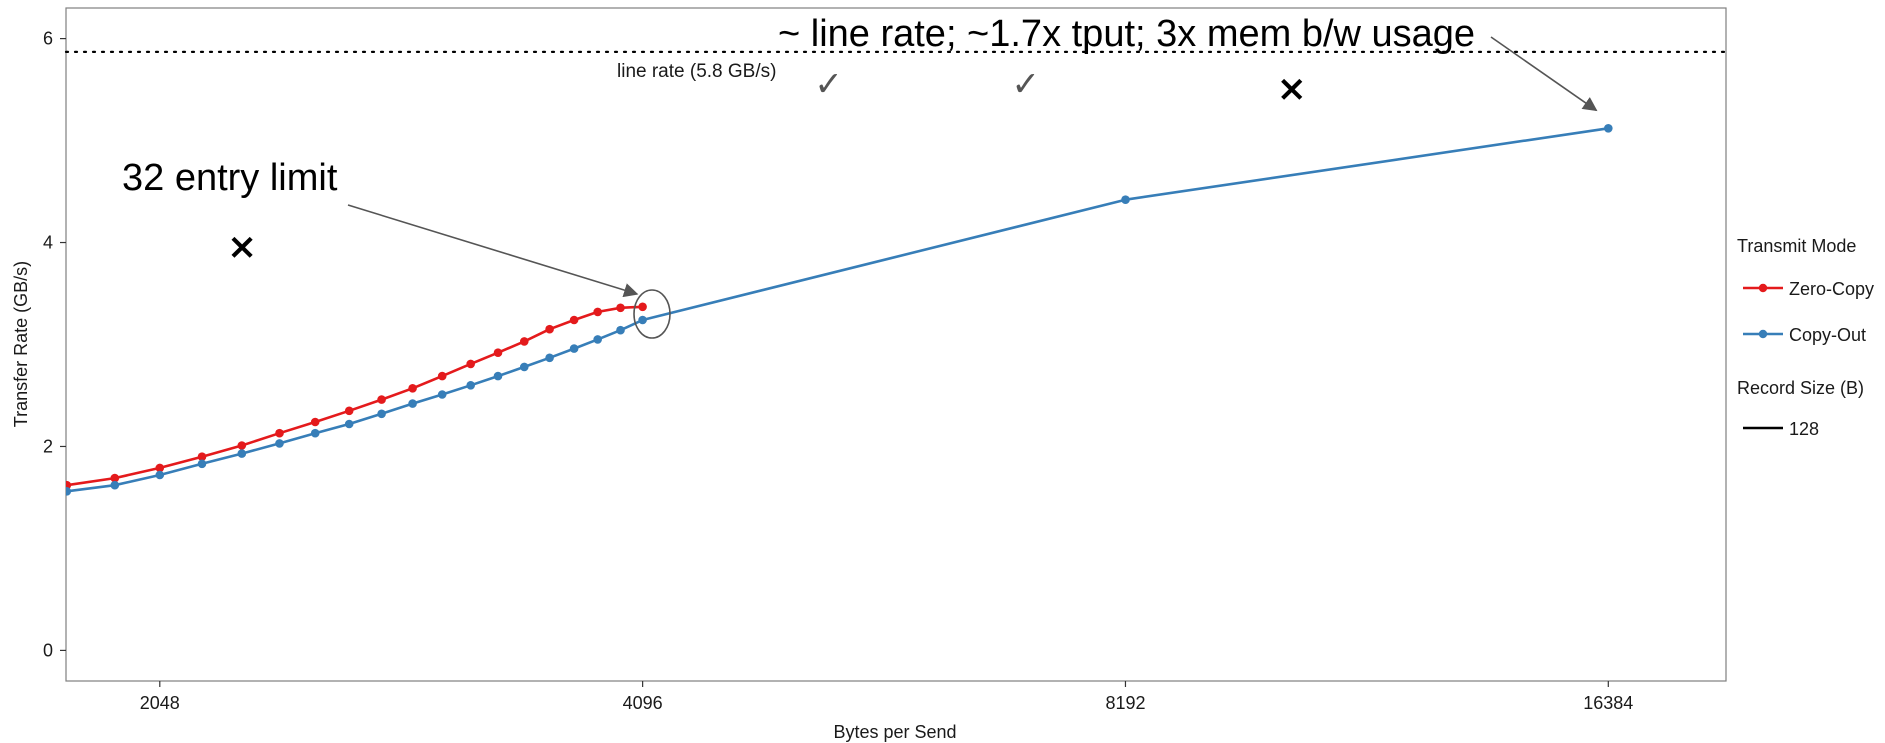  Describe the element at coordinates (828, 84) in the screenshot. I see `check-mark-2: ✓` at that location.